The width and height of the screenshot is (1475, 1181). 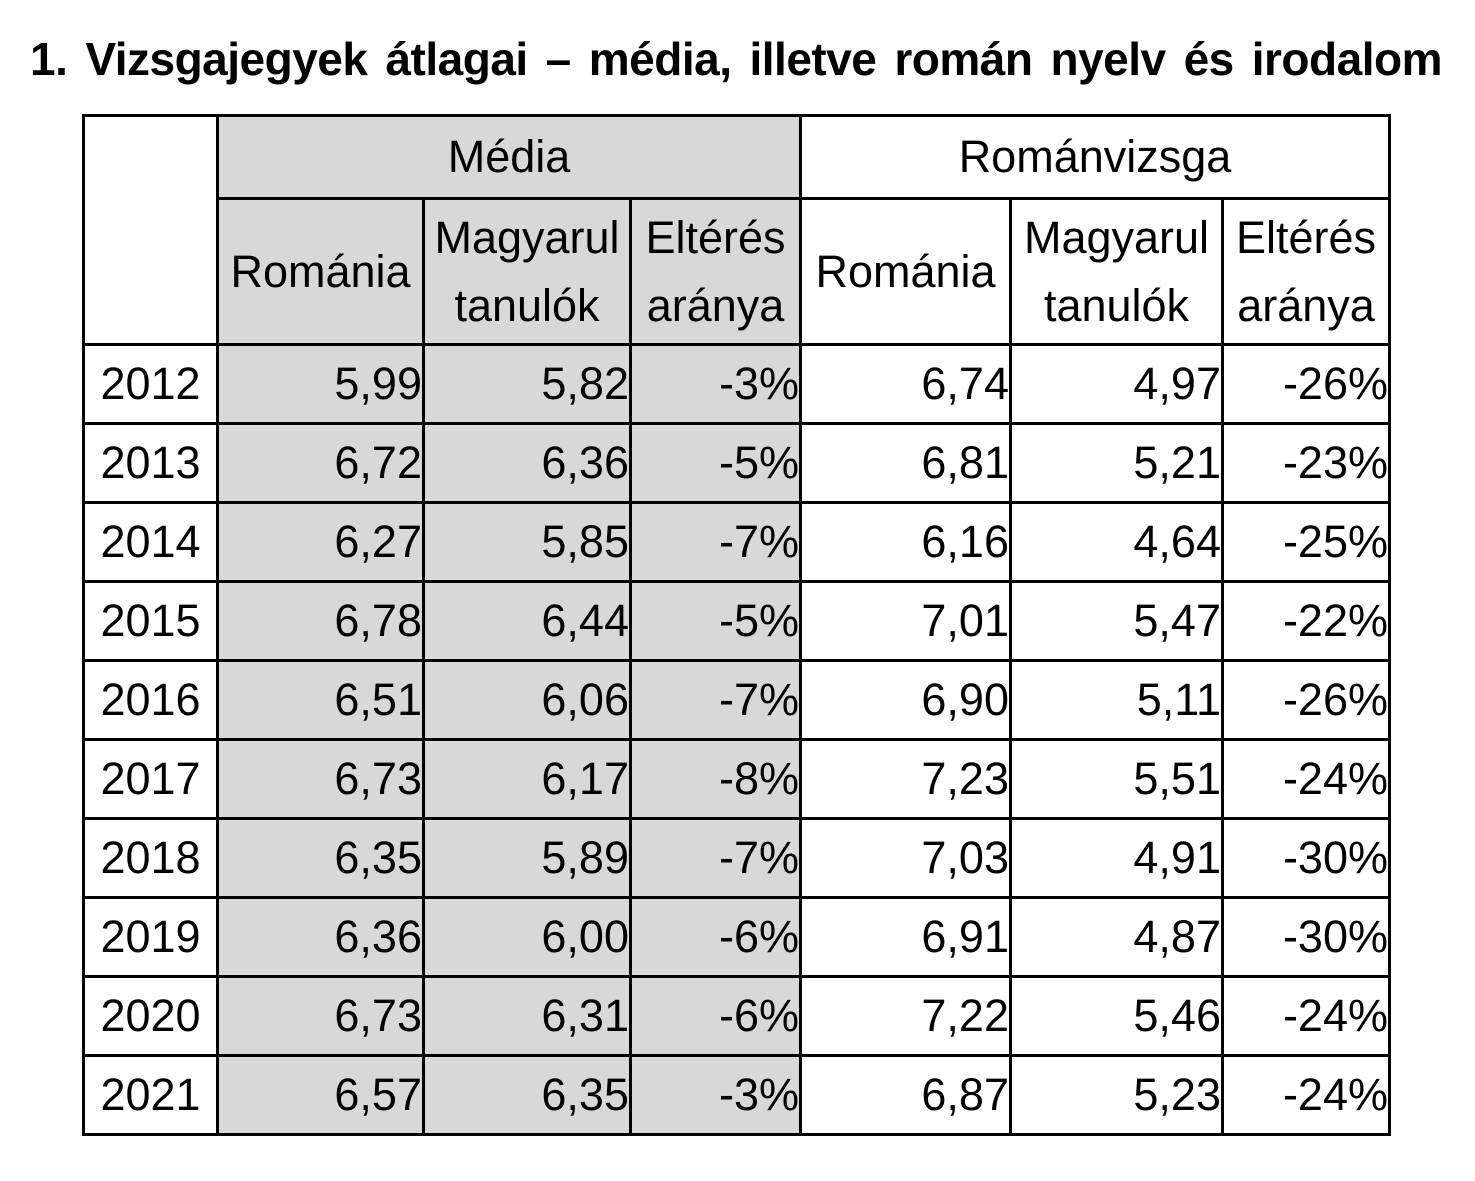 I want to click on year-cell: 2016, so click(x=150, y=700).